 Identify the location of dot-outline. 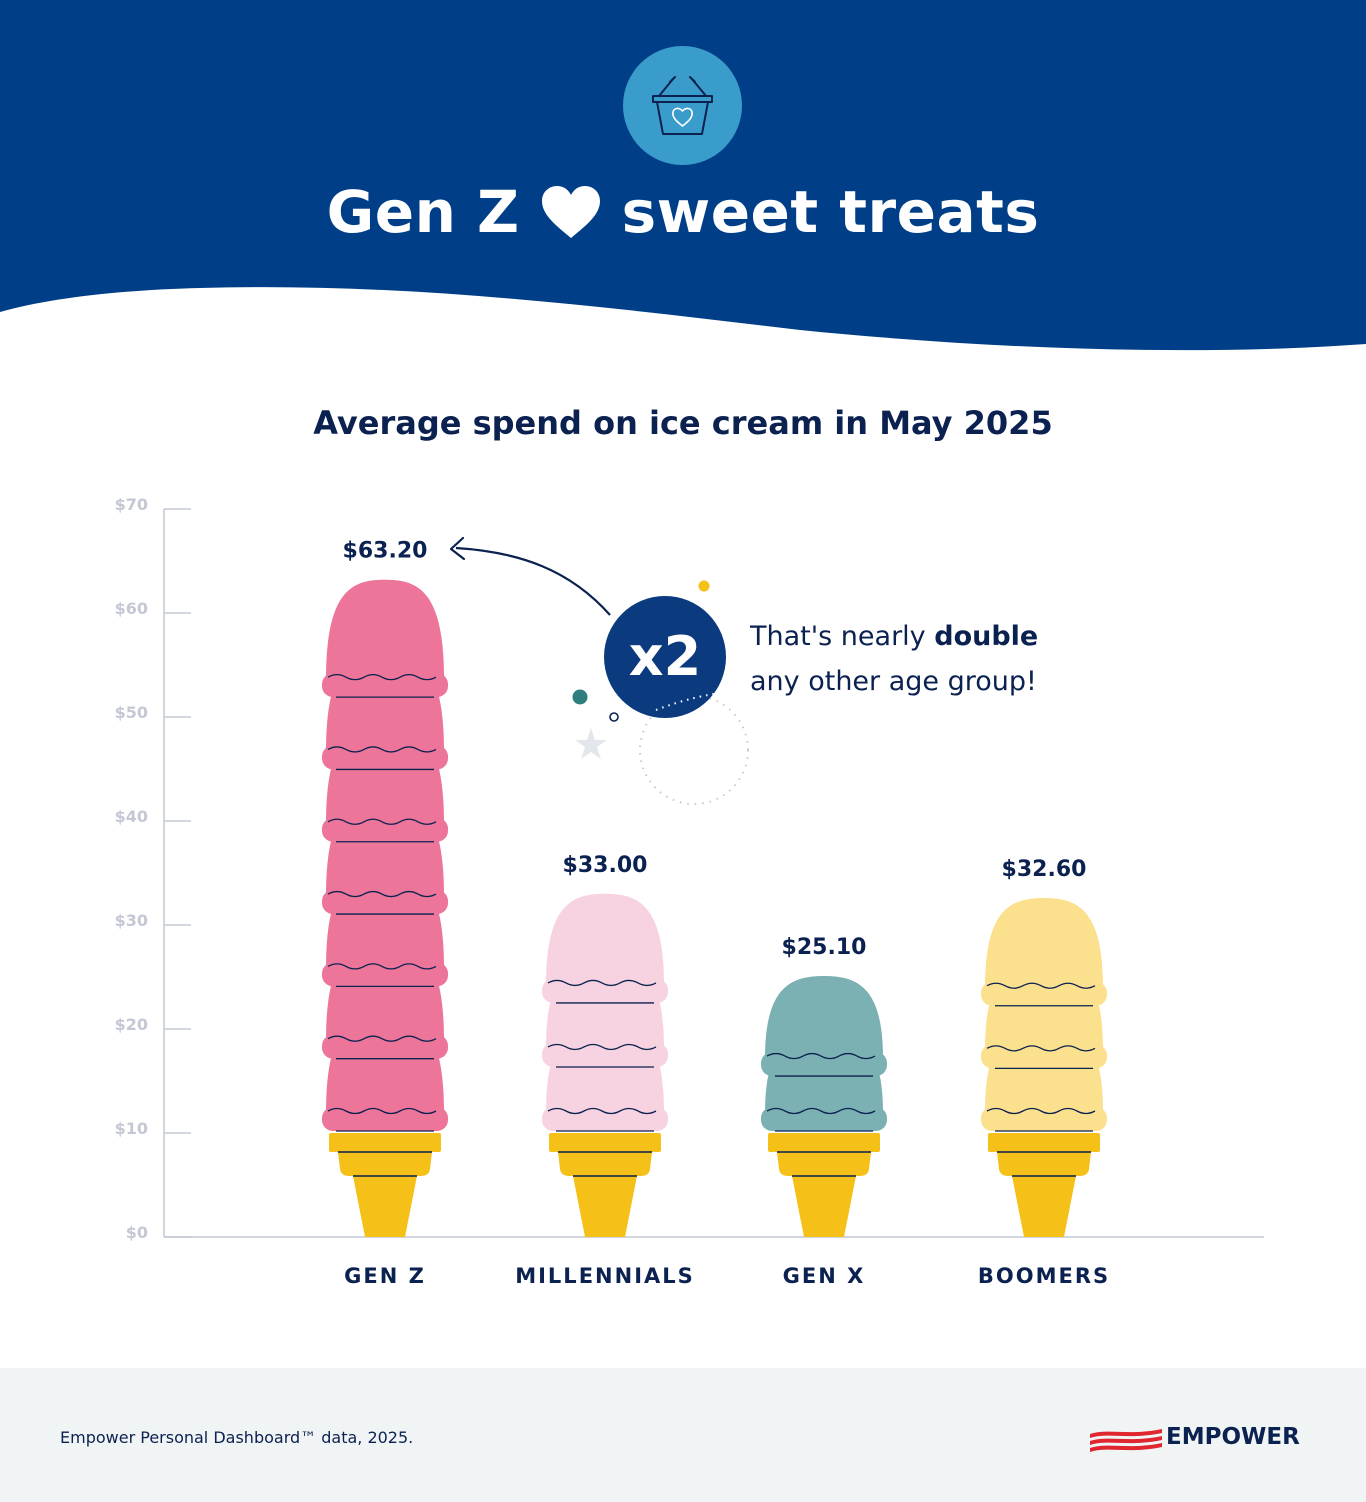
(614, 717).